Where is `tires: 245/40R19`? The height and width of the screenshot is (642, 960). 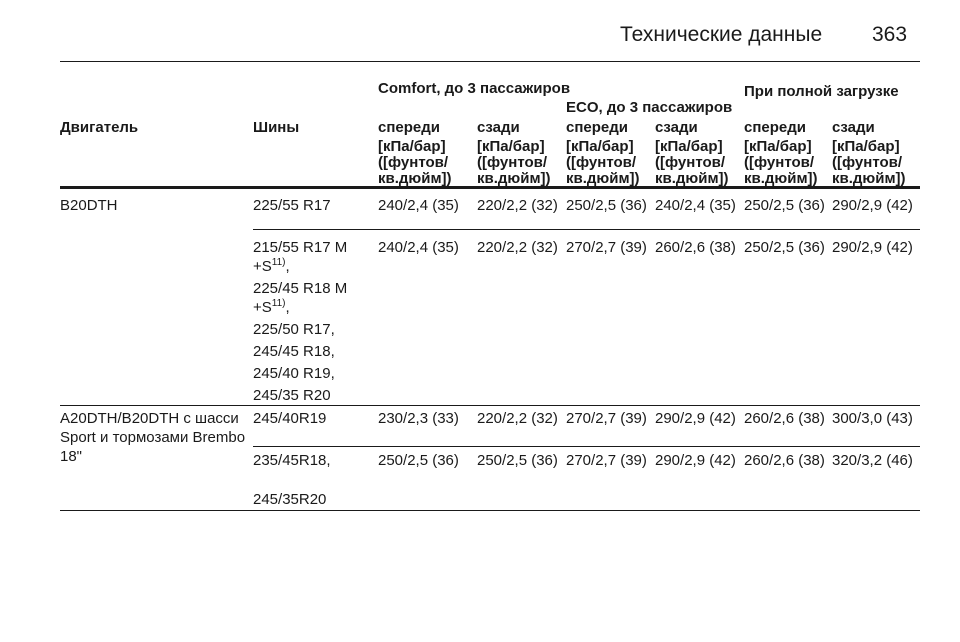
tires: 245/40R19 is located at coordinates (313, 418).